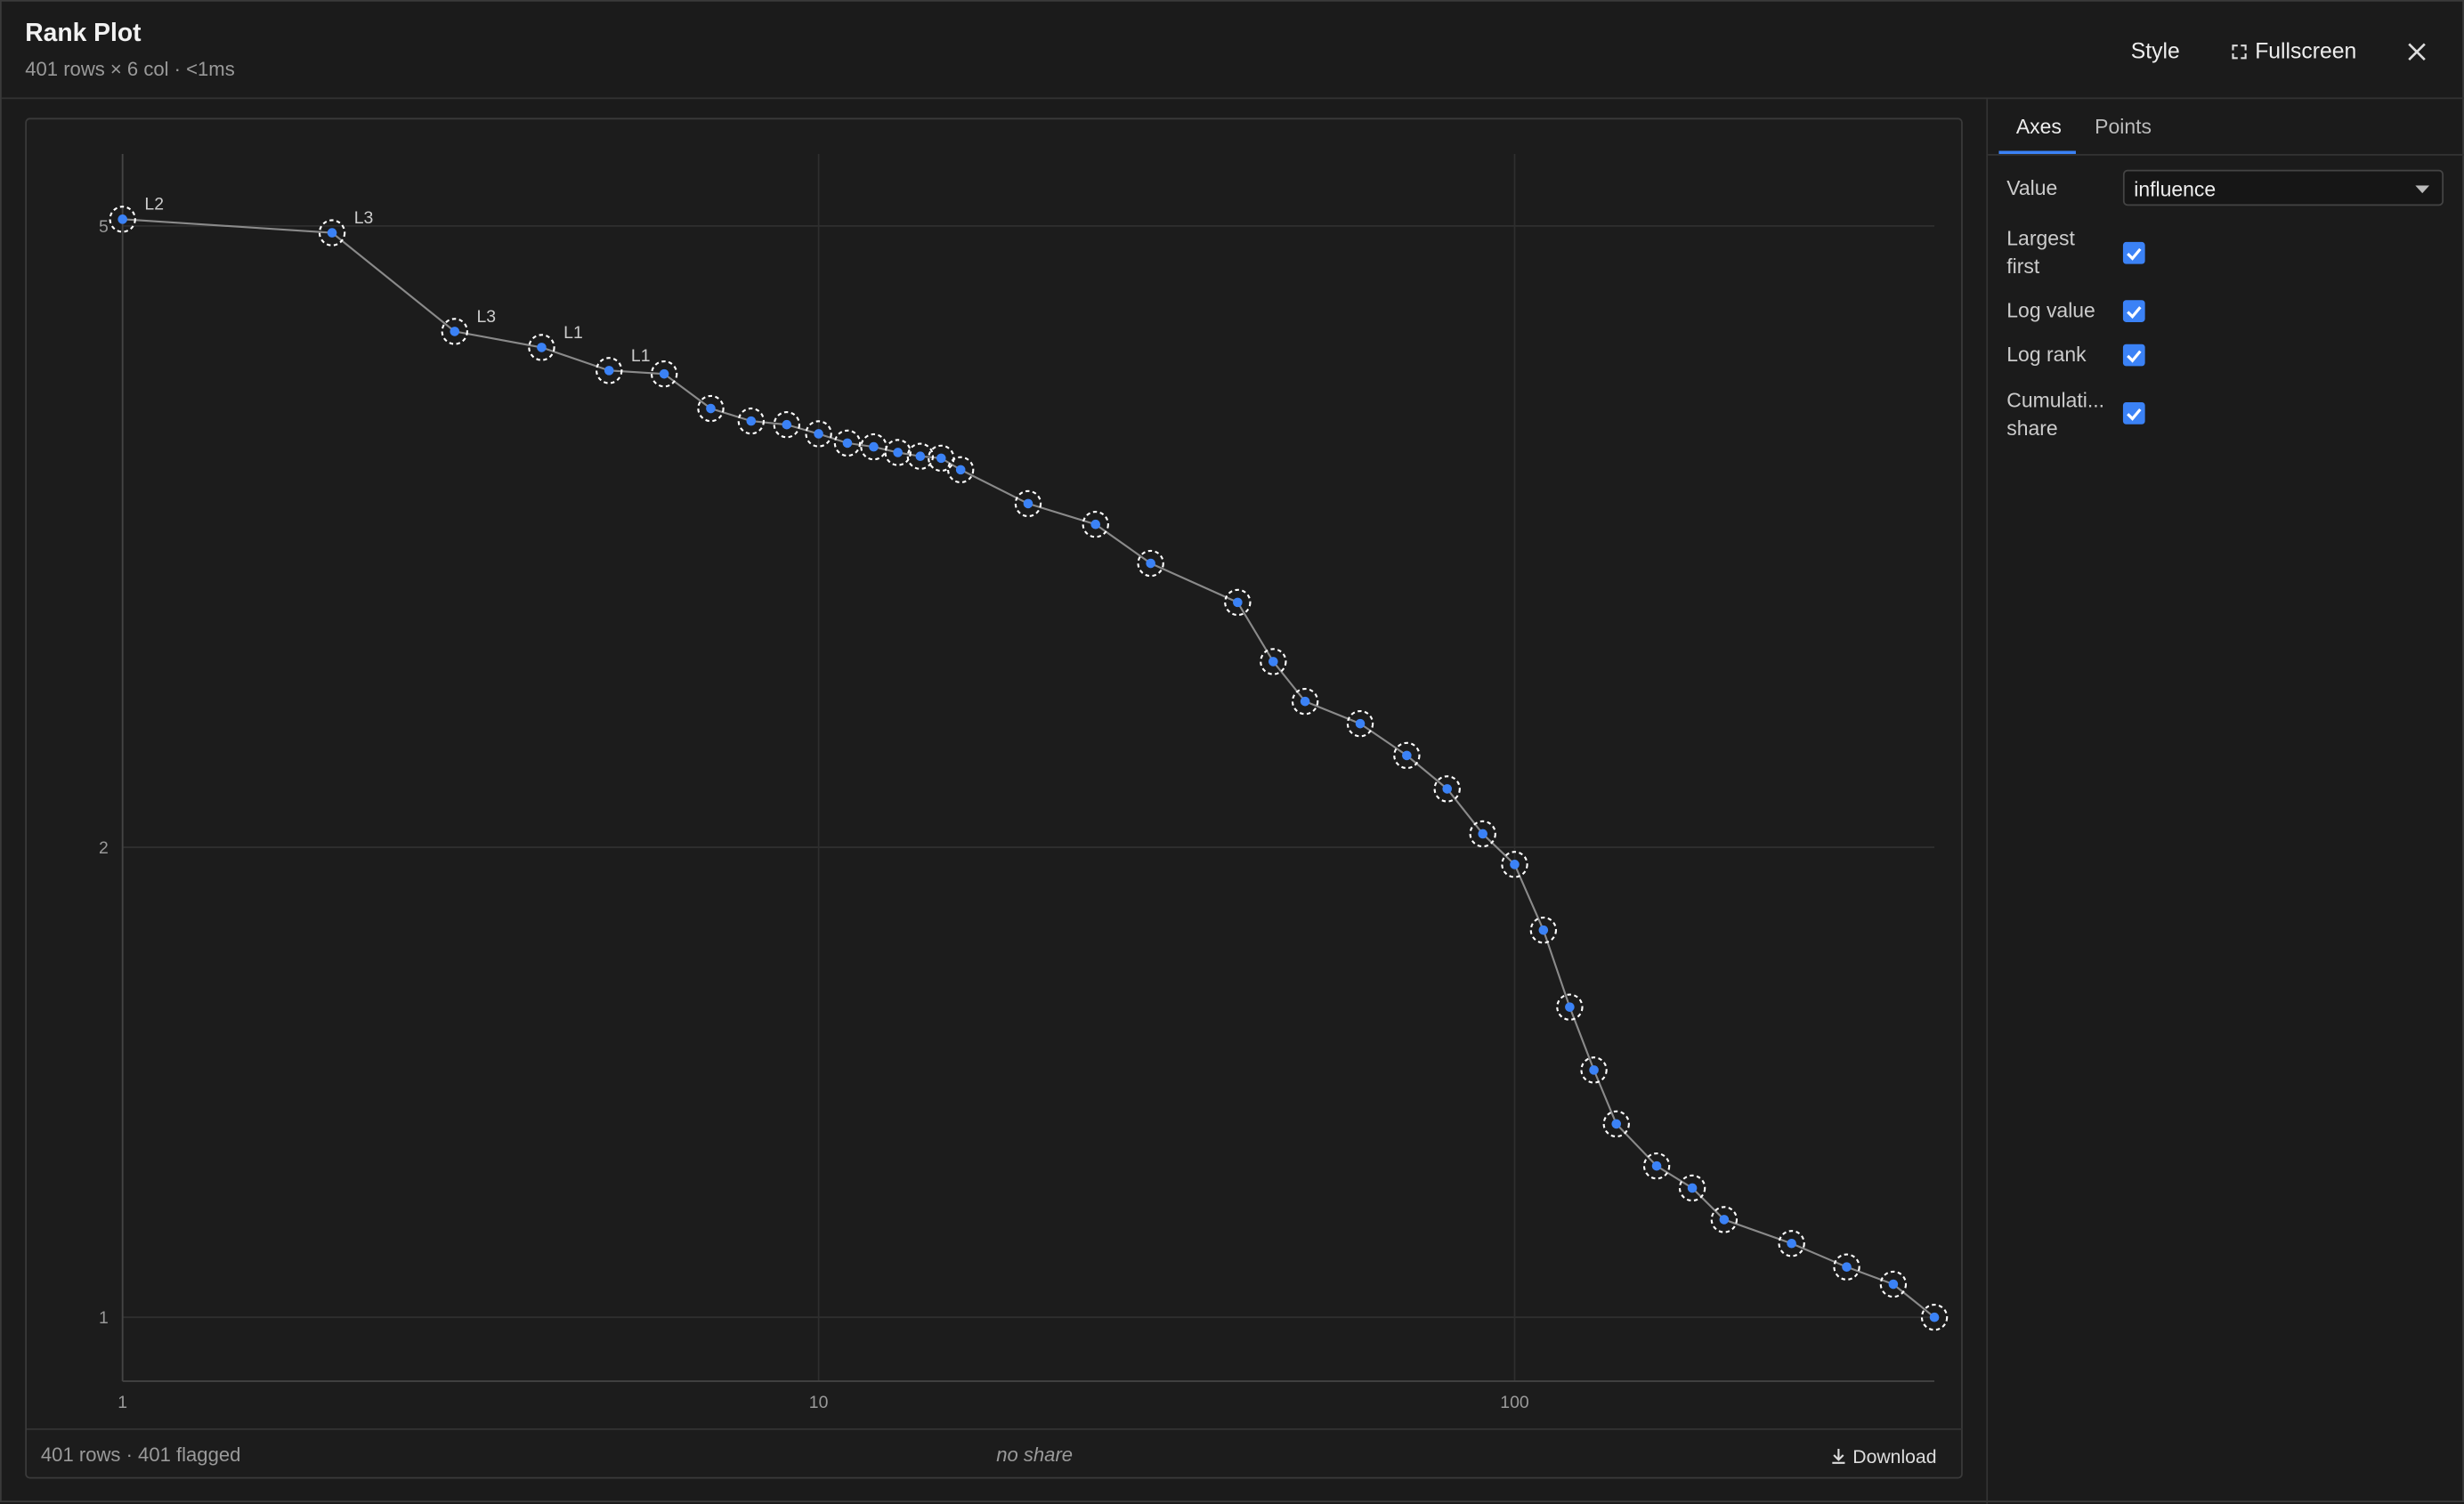 The image size is (2464, 1504). What do you see at coordinates (2046, 355) in the screenshot?
I see `control-label: Log rank` at bounding box center [2046, 355].